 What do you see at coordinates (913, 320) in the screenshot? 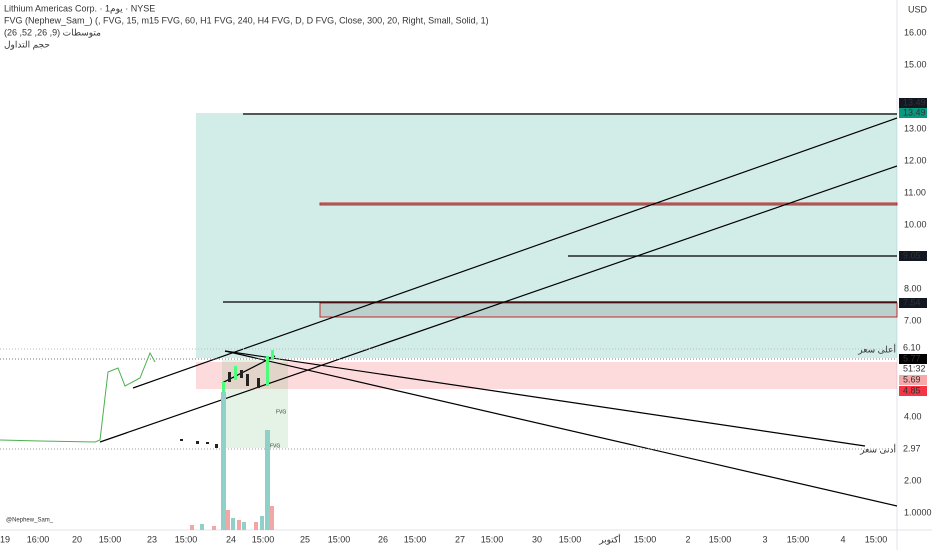
I see `price-axis-label: 7.00` at bounding box center [913, 320].